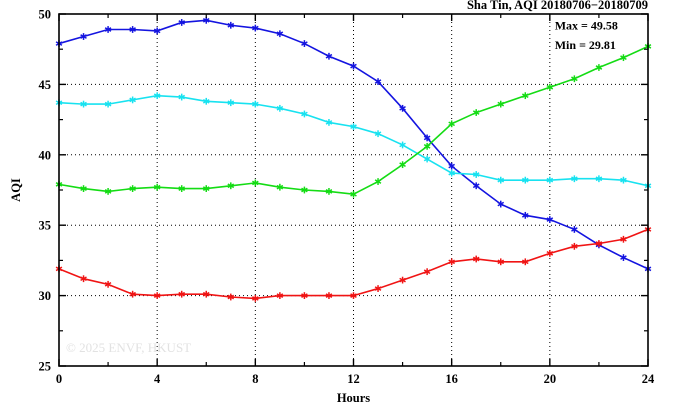 The image size is (674, 409). Describe the element at coordinates (353, 398) in the screenshot. I see `x-axis-title: Hours` at that location.